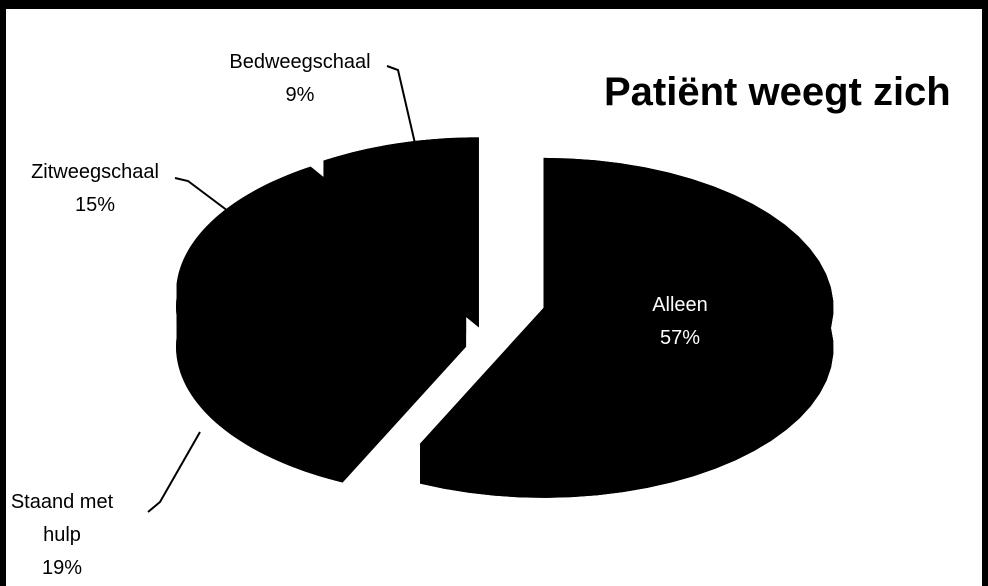  I want to click on category-label: Bedweegschaal, so click(300, 62).